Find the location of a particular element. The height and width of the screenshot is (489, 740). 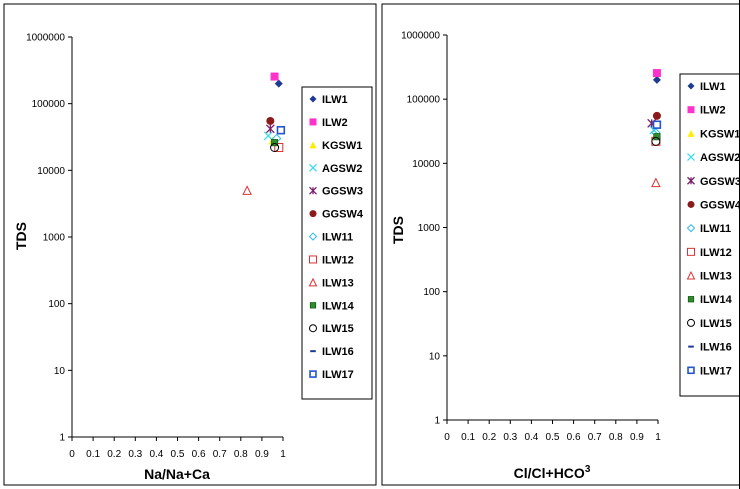

legend-marker-ilw1 is located at coordinates (313, 99).